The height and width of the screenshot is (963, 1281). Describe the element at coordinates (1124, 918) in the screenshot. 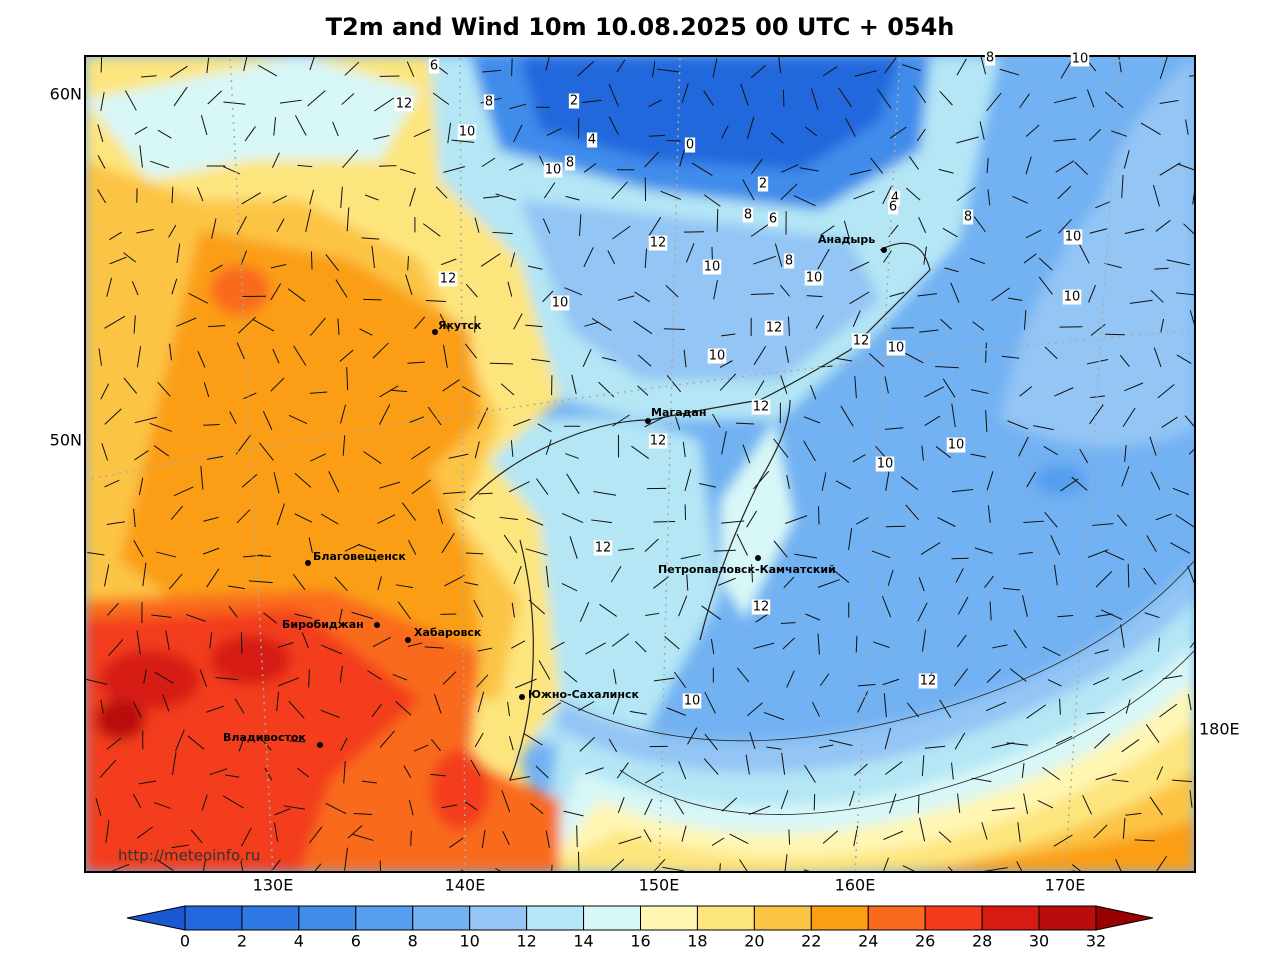

I see `colorbar-over` at that location.